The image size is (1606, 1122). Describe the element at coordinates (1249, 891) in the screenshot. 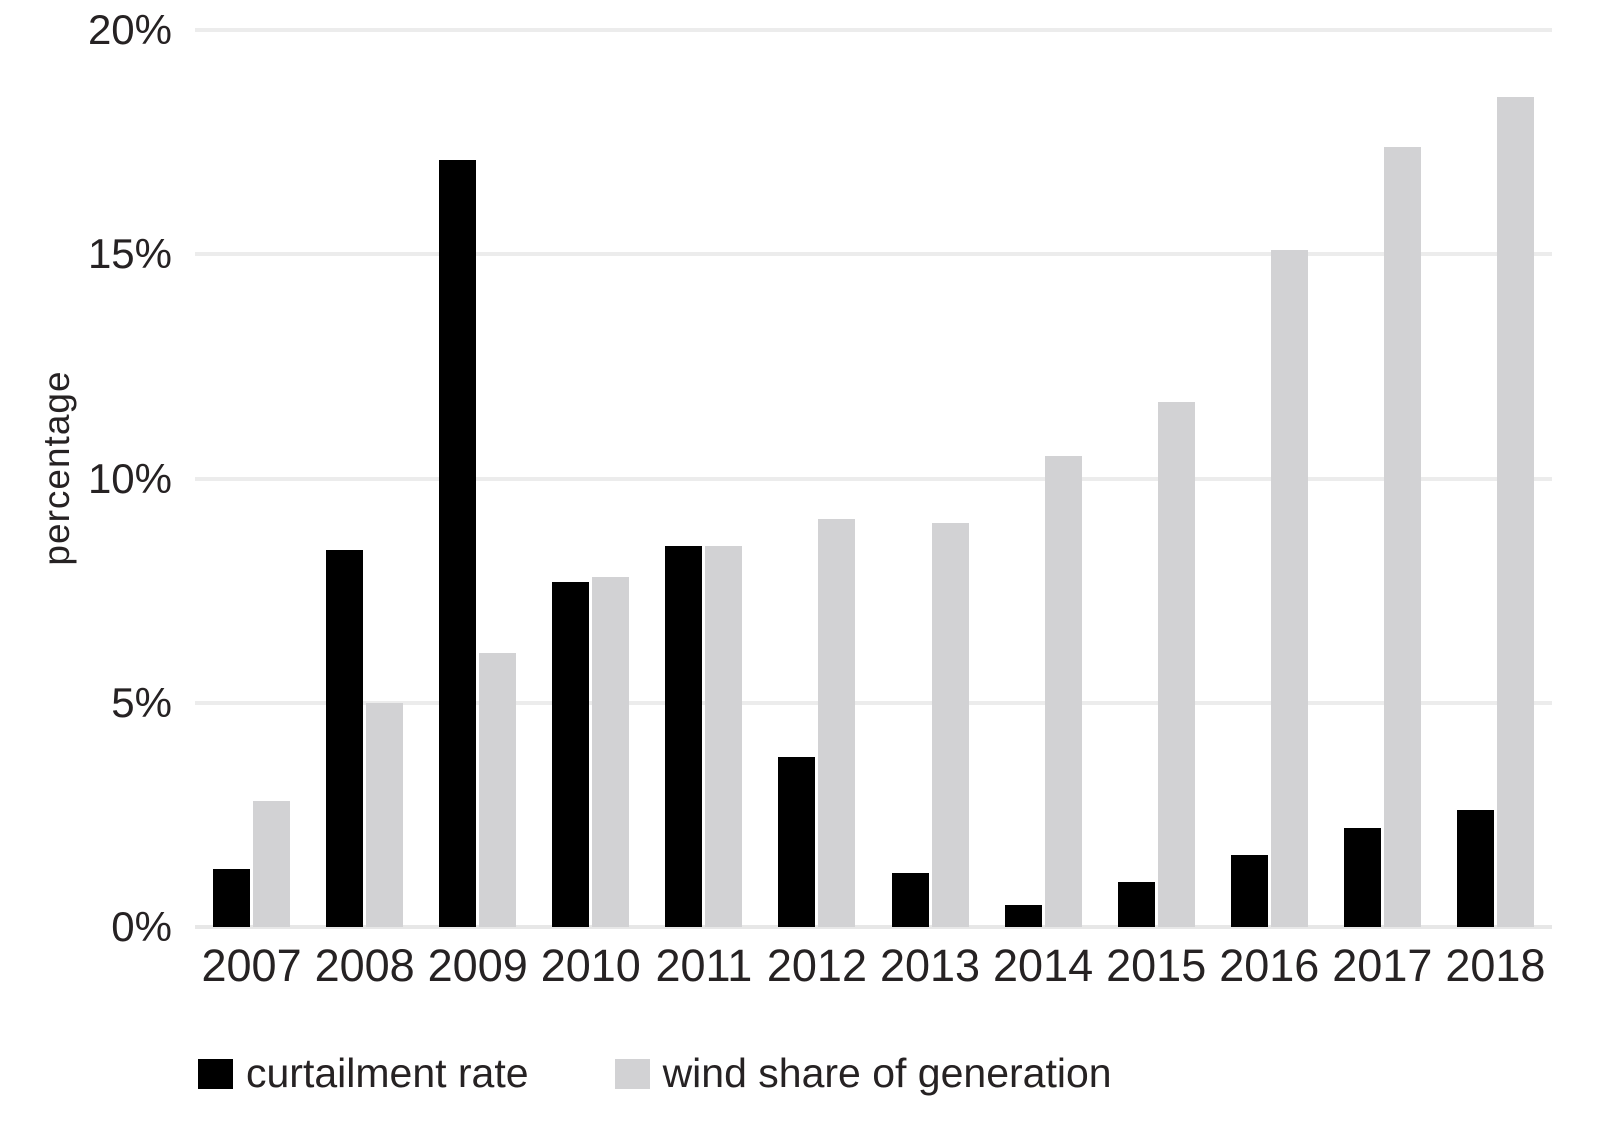

I see `bar-curtailment-rate-2016` at that location.